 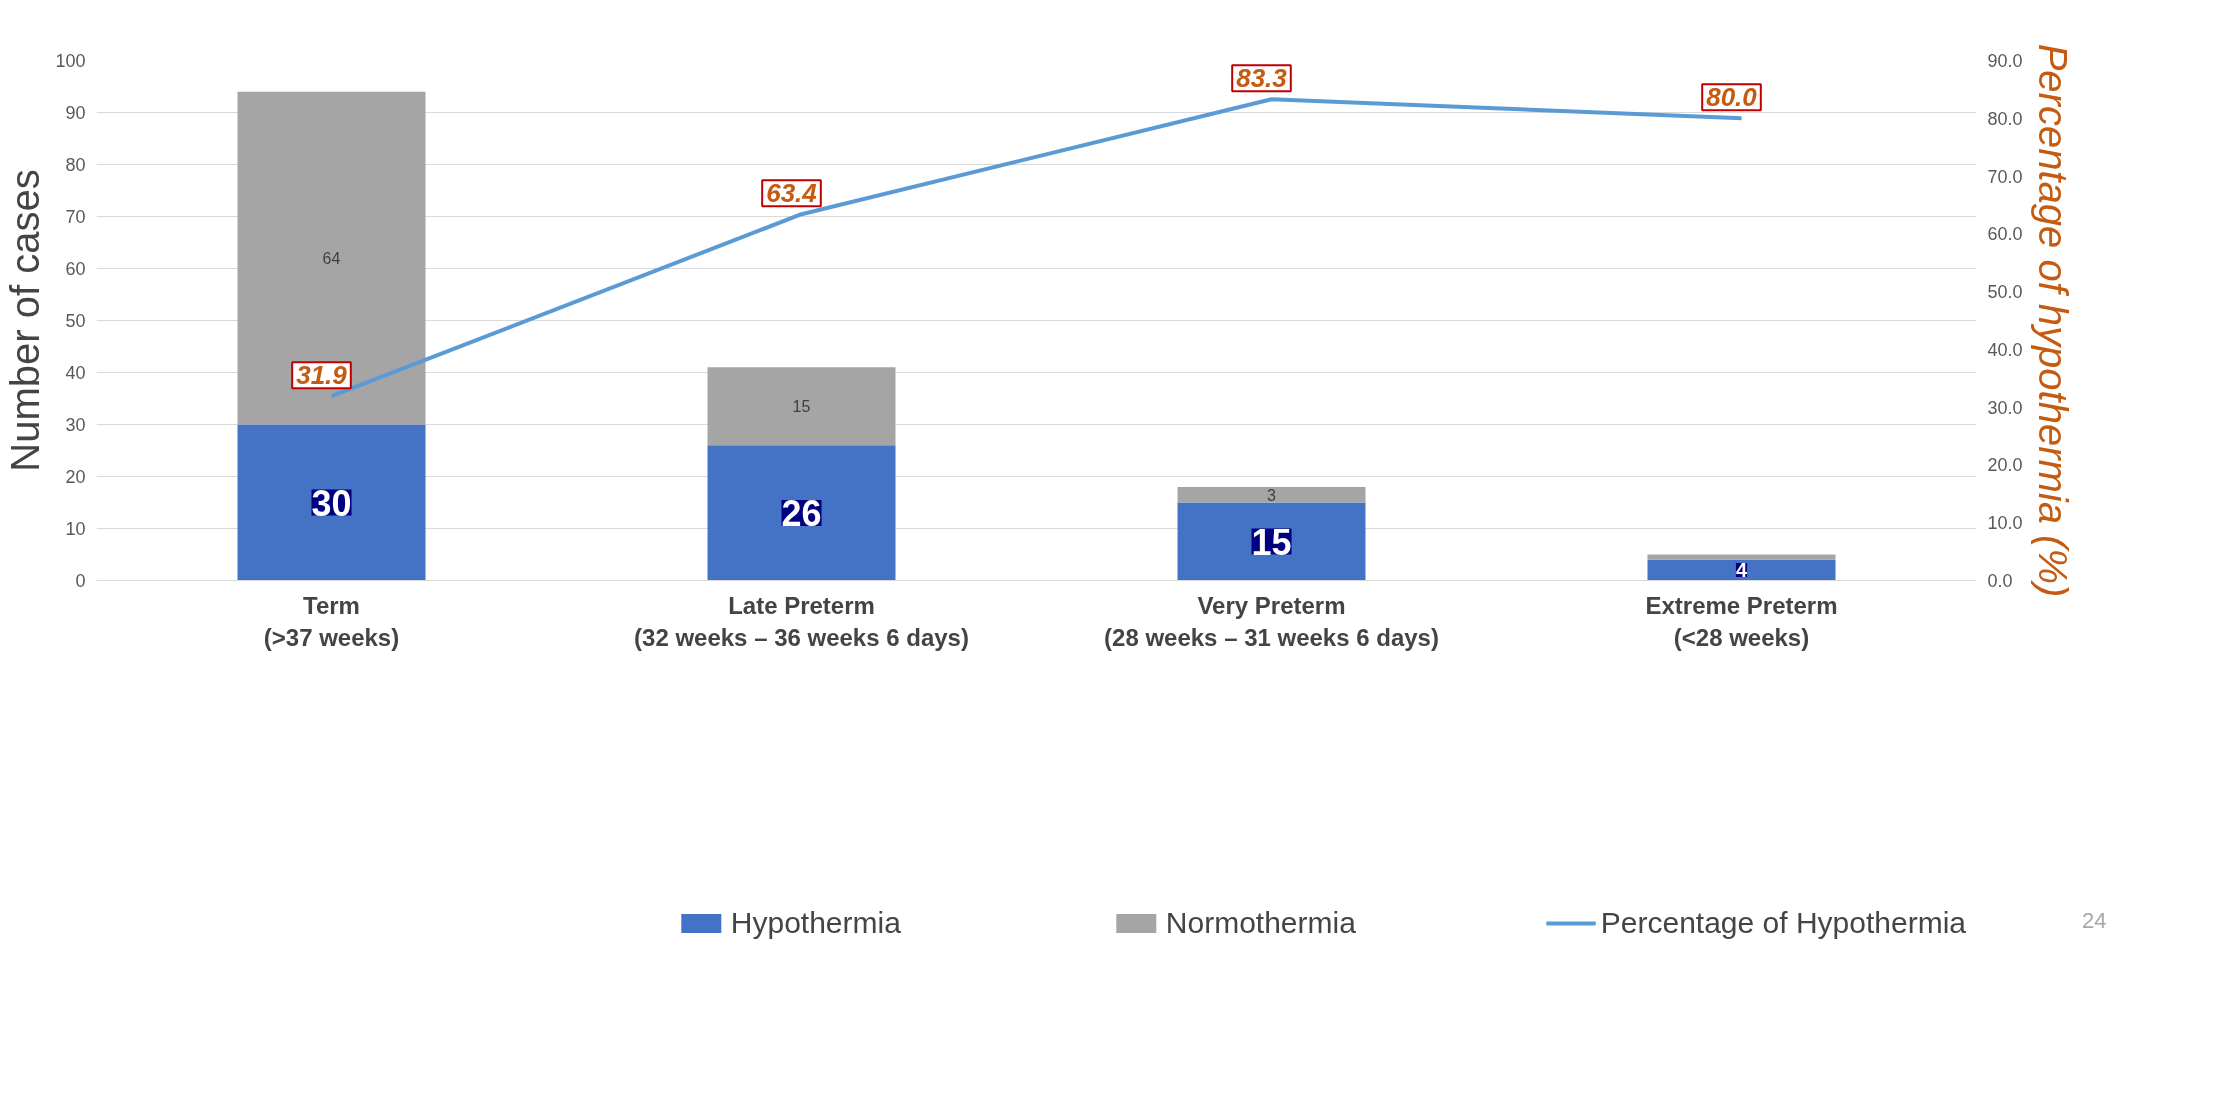 What do you see at coordinates (70, 61) in the screenshot?
I see `y-tick-label: 100` at bounding box center [70, 61].